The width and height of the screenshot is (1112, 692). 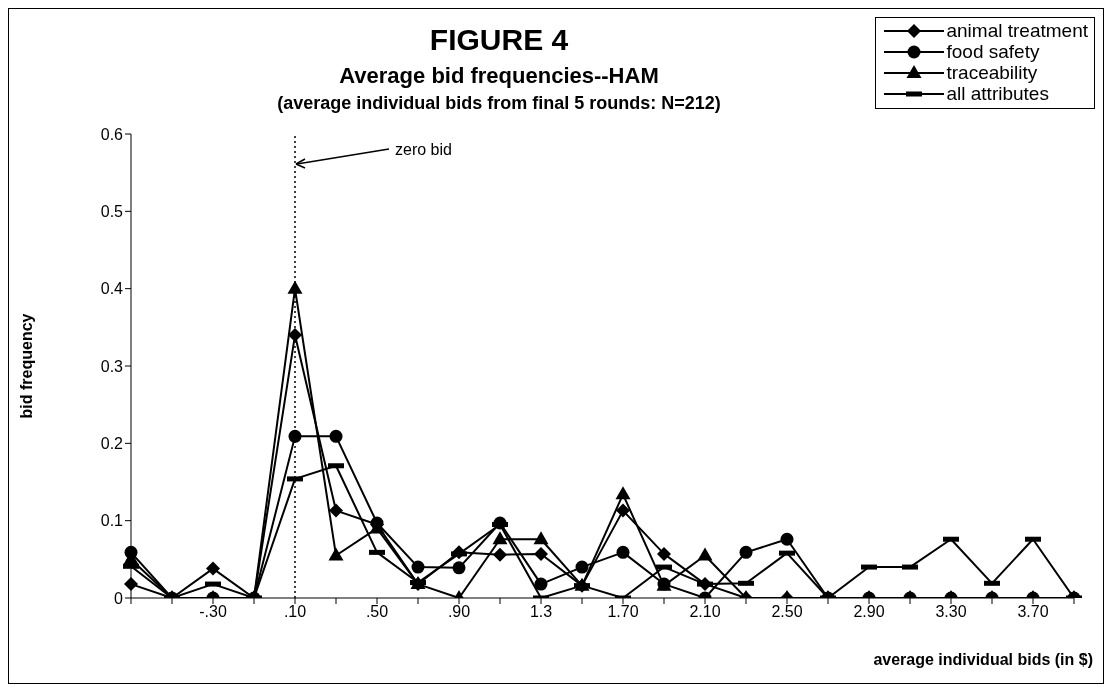 I want to click on y-tick-label: 0.6, so click(x=112, y=134).